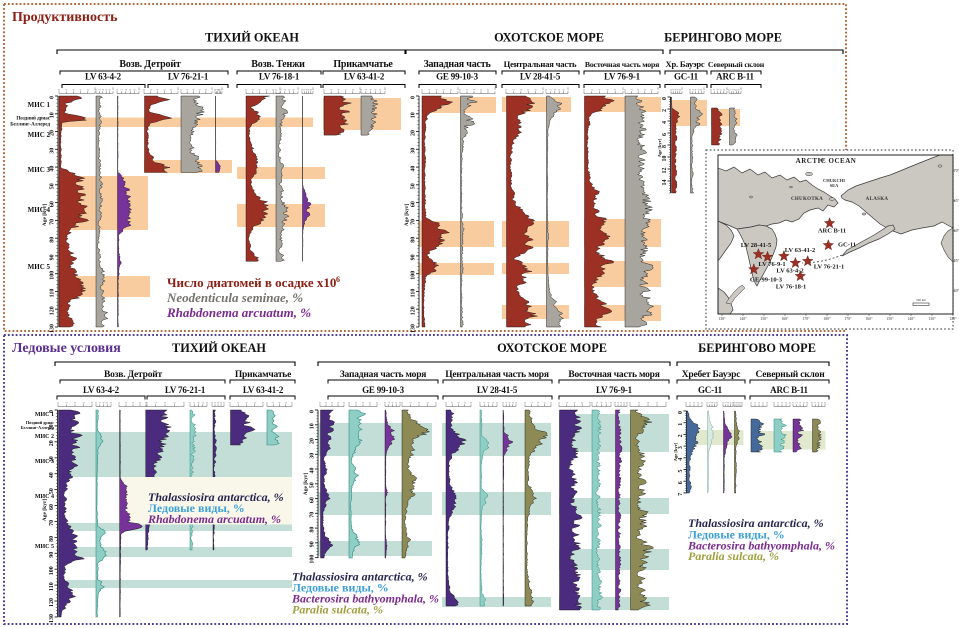  What do you see at coordinates (238, 312) in the screenshot?
I see `svg-text: Rhabdonema arcuatum, %` at bounding box center [238, 312].